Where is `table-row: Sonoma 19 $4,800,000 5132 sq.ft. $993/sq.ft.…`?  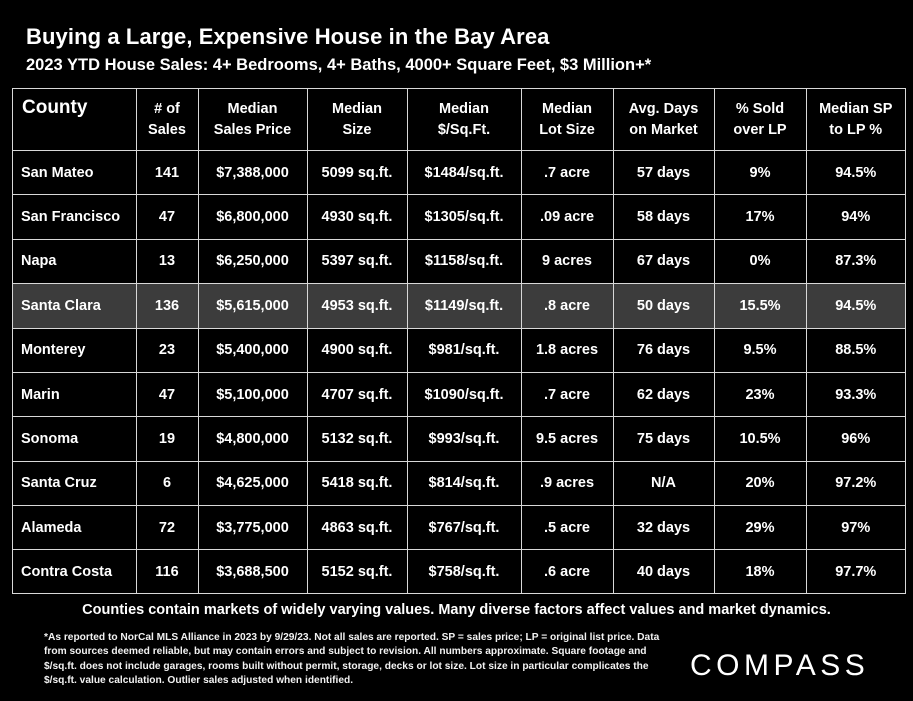 table-row: Sonoma 19 $4,800,000 5132 sq.ft. $993/sq.ft.… is located at coordinates (459, 439).